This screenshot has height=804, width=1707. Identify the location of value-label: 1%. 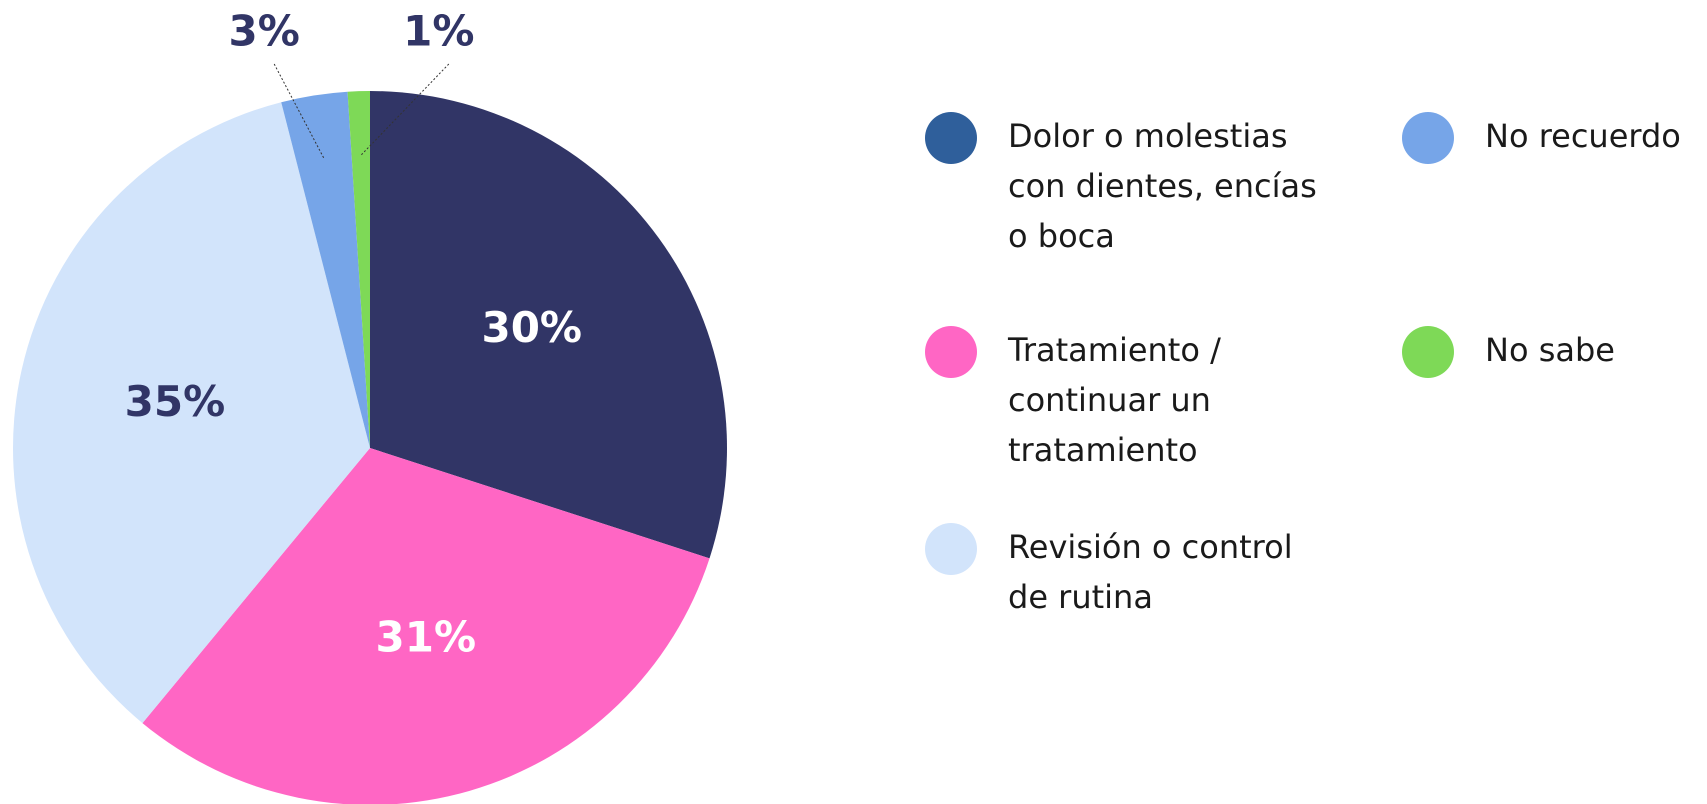
(438, 31).